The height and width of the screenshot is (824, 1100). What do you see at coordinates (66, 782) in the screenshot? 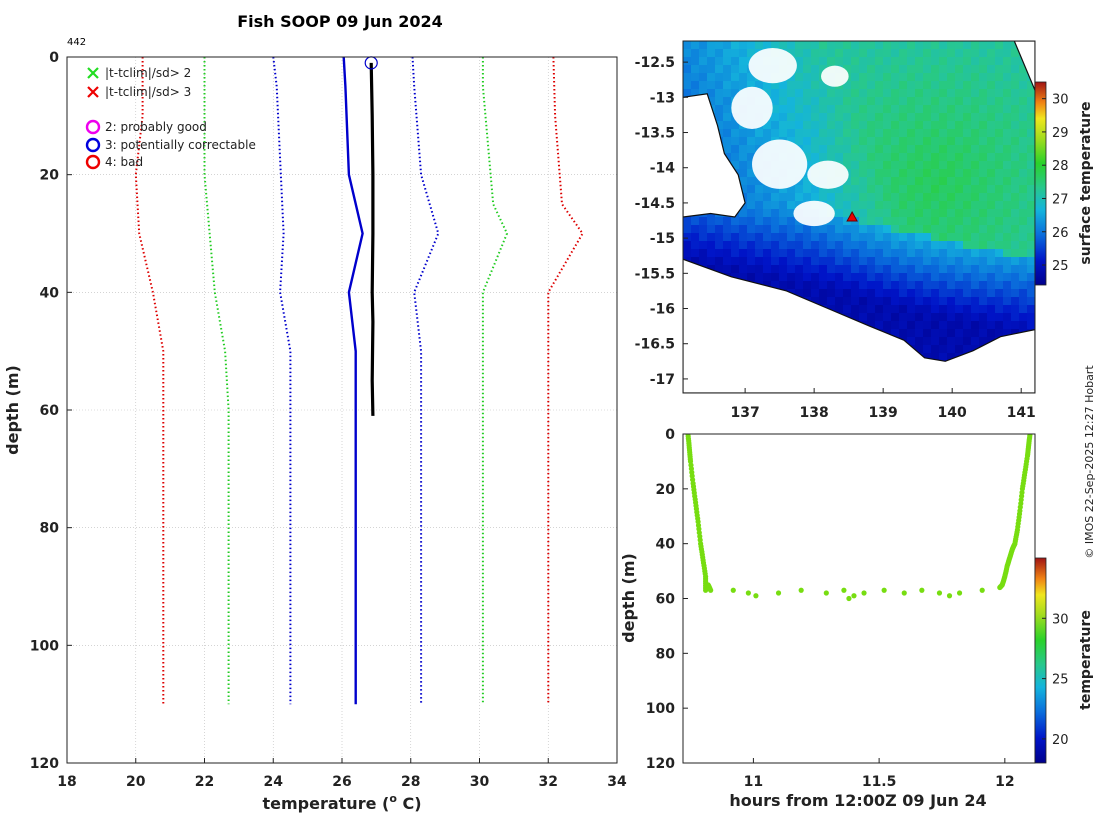
I see `x-tick-label: 18` at bounding box center [66, 782].